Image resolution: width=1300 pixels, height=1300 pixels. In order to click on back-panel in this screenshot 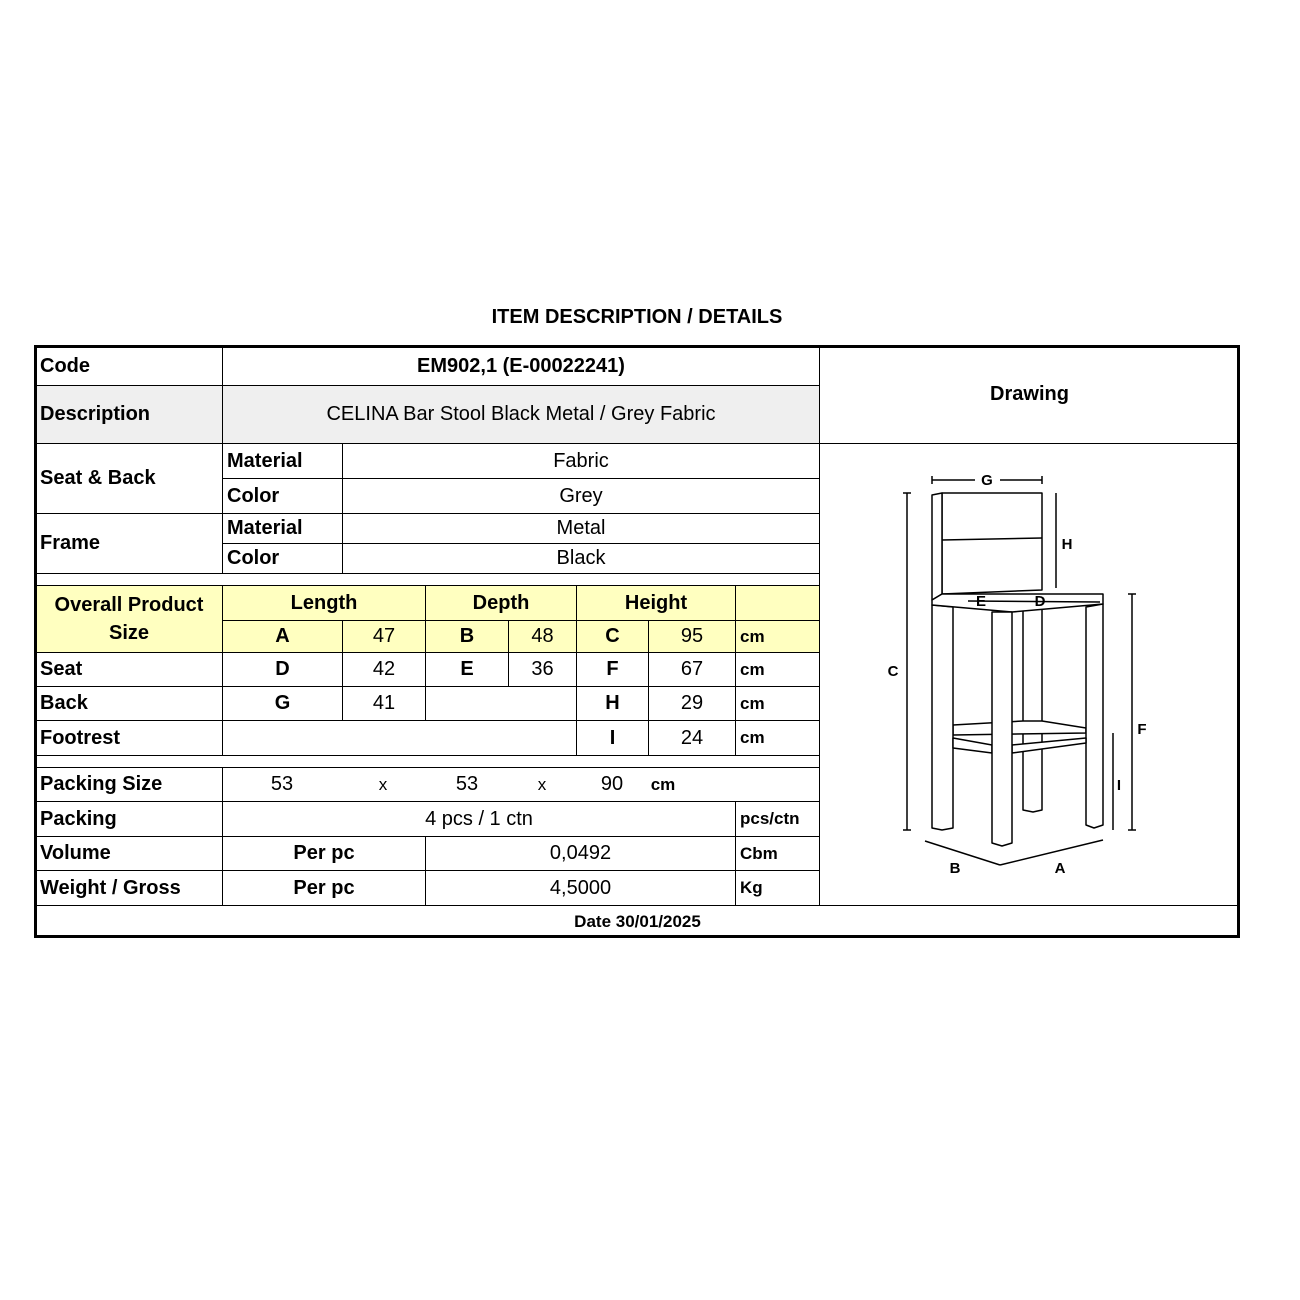, I will do `click(991, 543)`.